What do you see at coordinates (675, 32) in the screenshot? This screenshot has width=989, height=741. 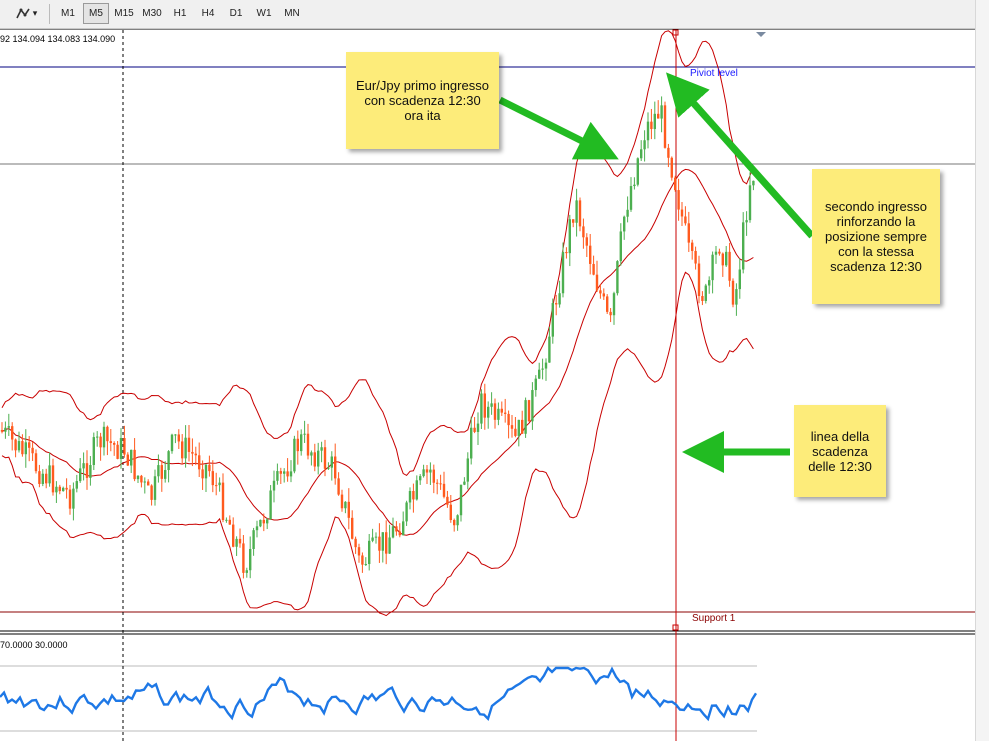 I see `expiry-line-handle-top` at bounding box center [675, 32].